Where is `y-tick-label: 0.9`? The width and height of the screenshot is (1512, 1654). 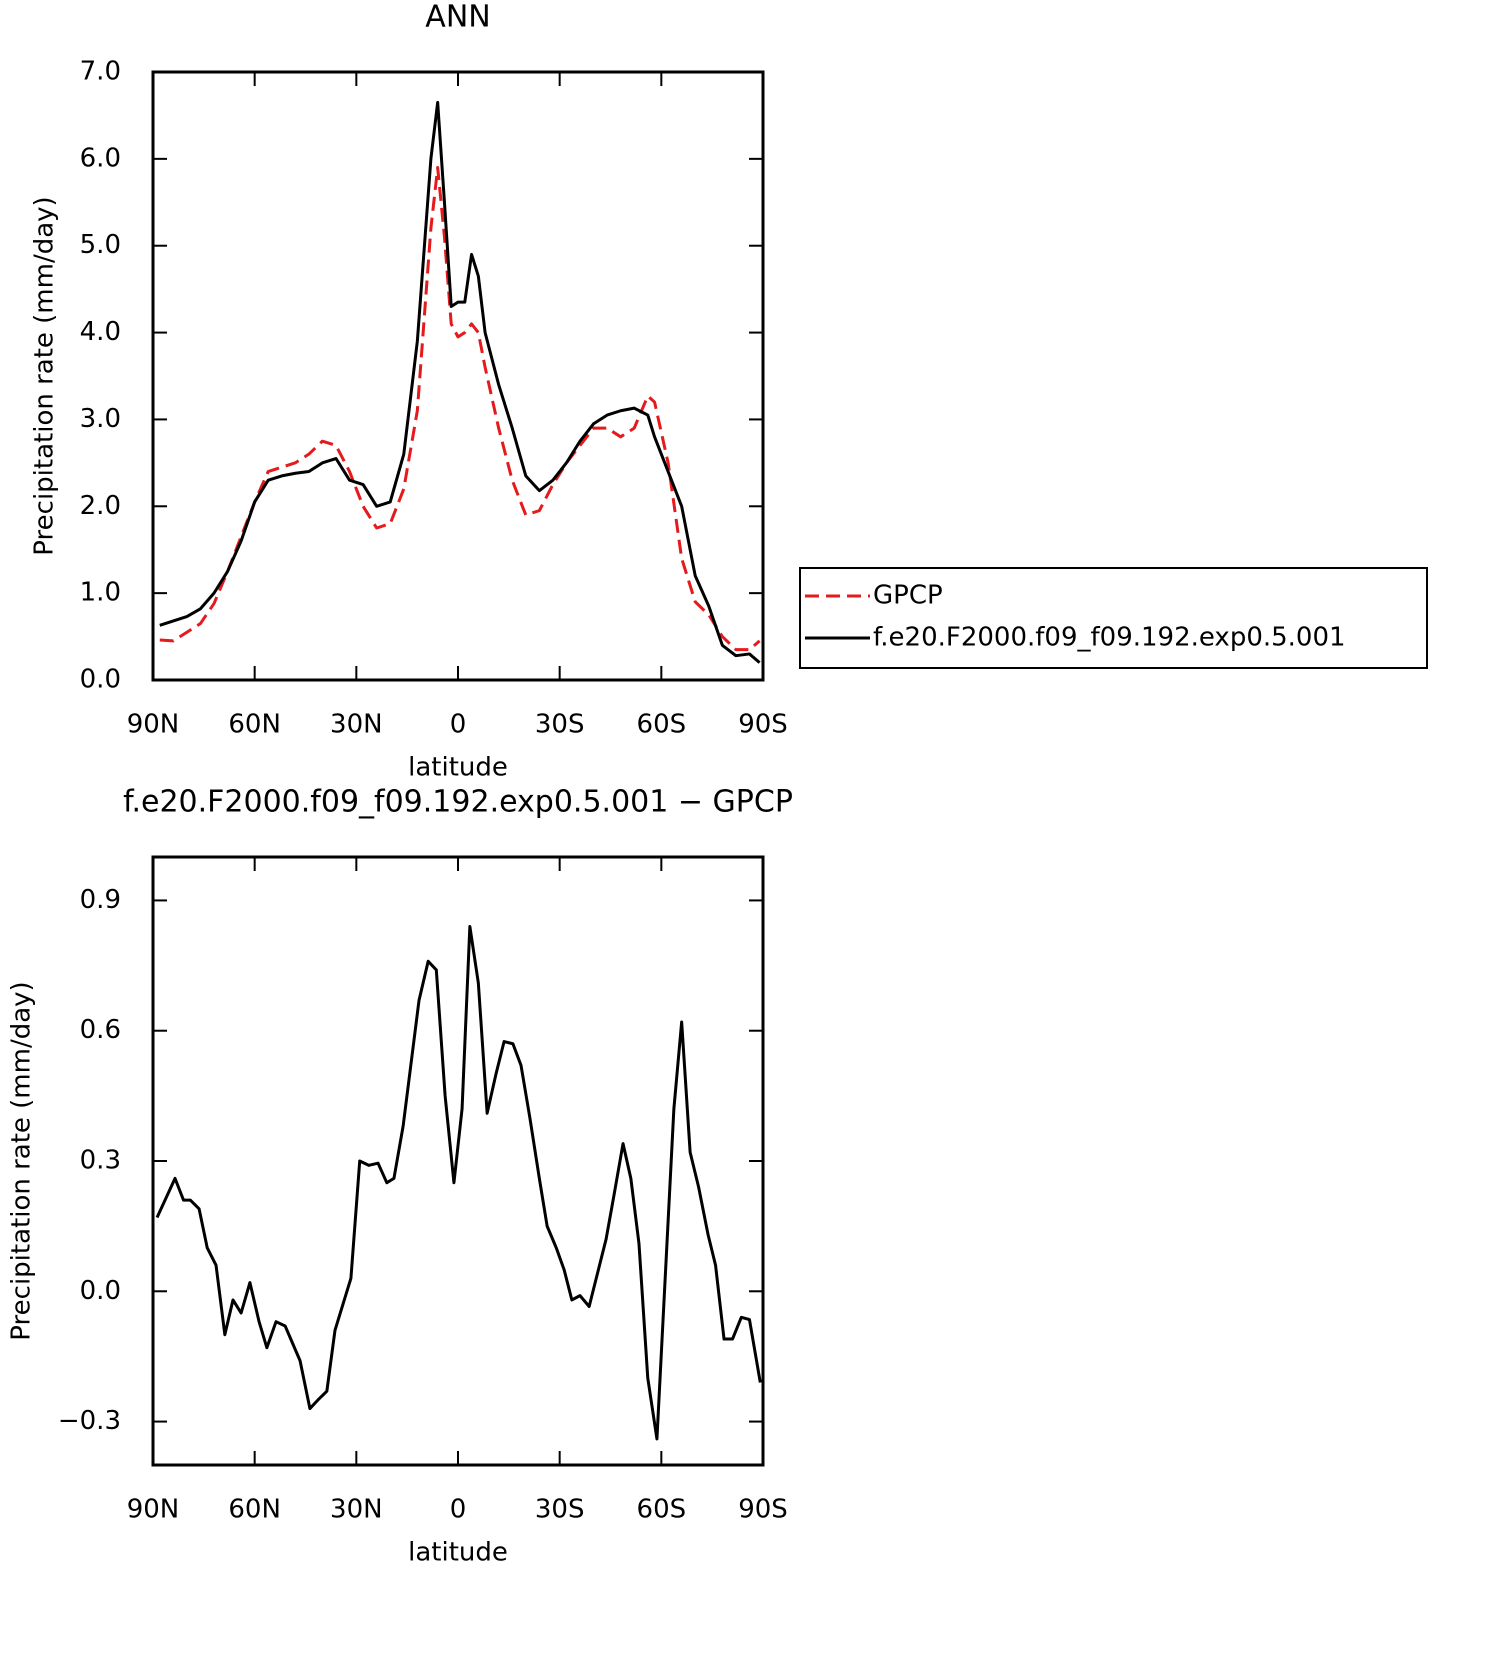 y-tick-label: 0.9 is located at coordinates (100, 900).